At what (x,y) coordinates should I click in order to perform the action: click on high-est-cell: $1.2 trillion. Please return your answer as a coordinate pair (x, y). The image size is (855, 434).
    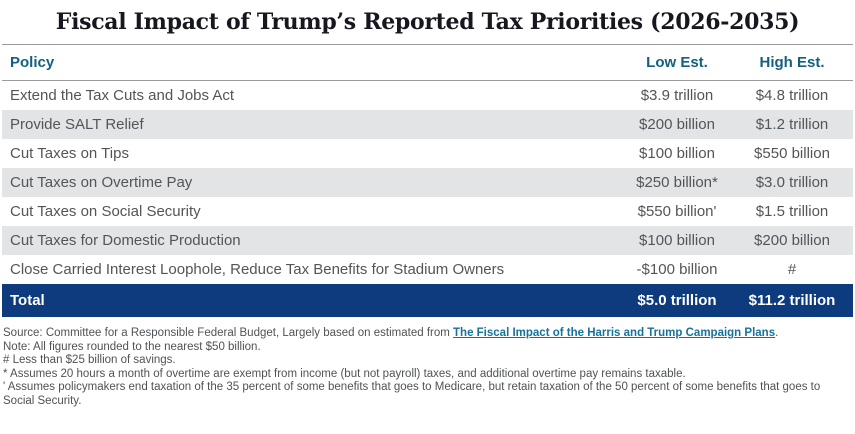
    Looking at the image, I should click on (792, 124).